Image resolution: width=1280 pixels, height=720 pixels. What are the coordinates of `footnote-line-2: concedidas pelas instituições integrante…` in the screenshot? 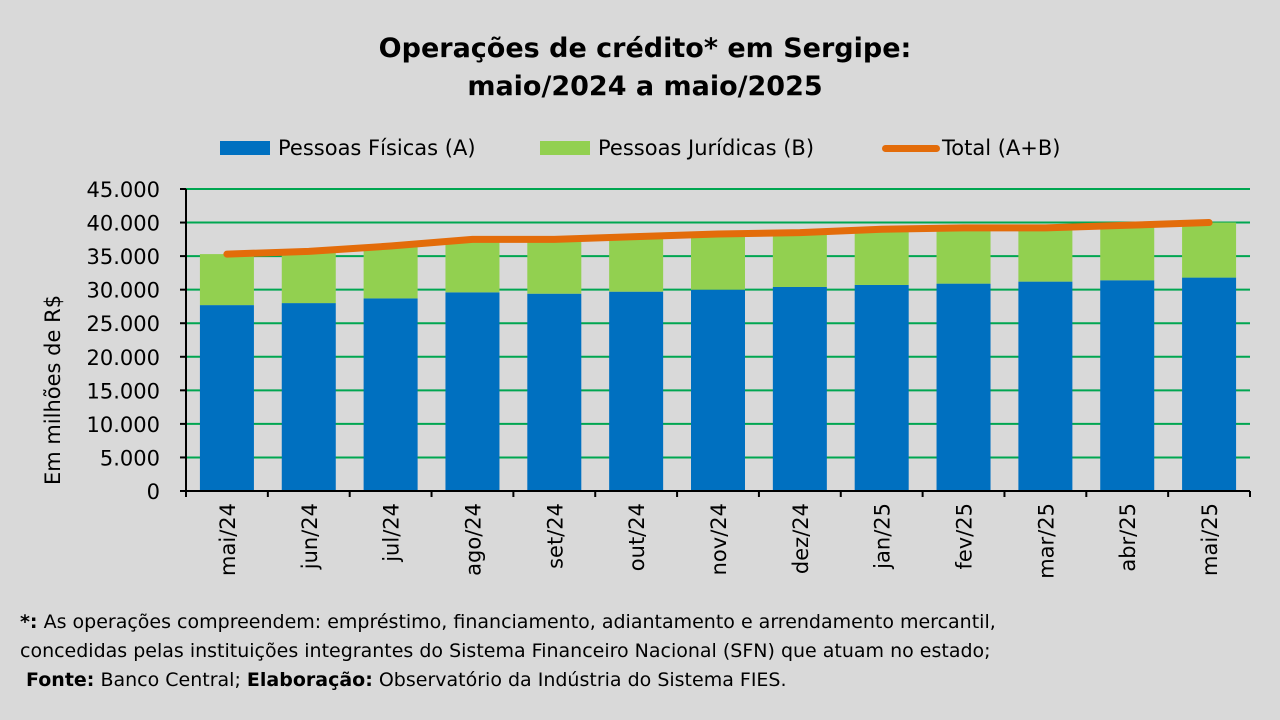 It's located at (505, 651).